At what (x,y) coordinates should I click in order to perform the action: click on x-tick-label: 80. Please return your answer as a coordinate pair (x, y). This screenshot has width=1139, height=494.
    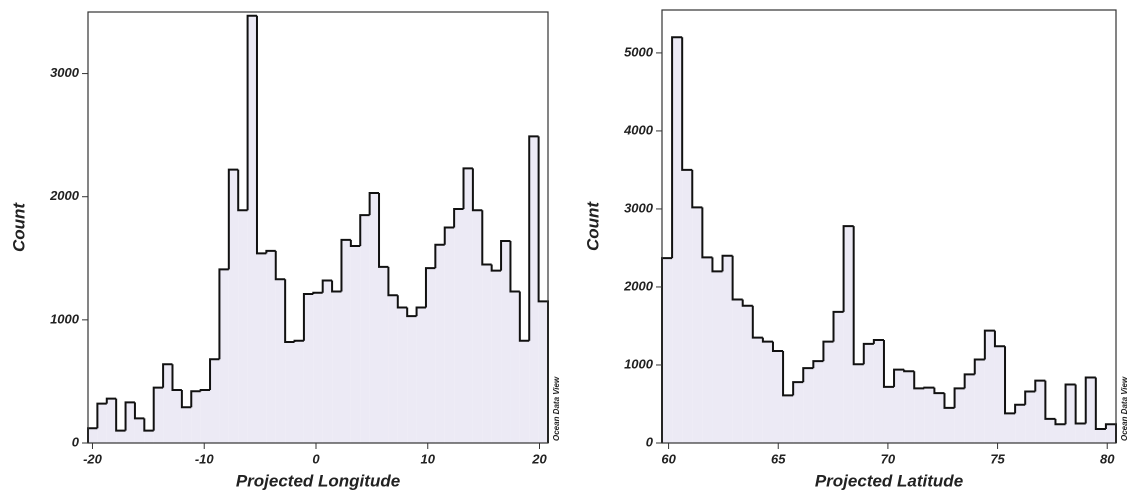
    Looking at the image, I should click on (1107, 458).